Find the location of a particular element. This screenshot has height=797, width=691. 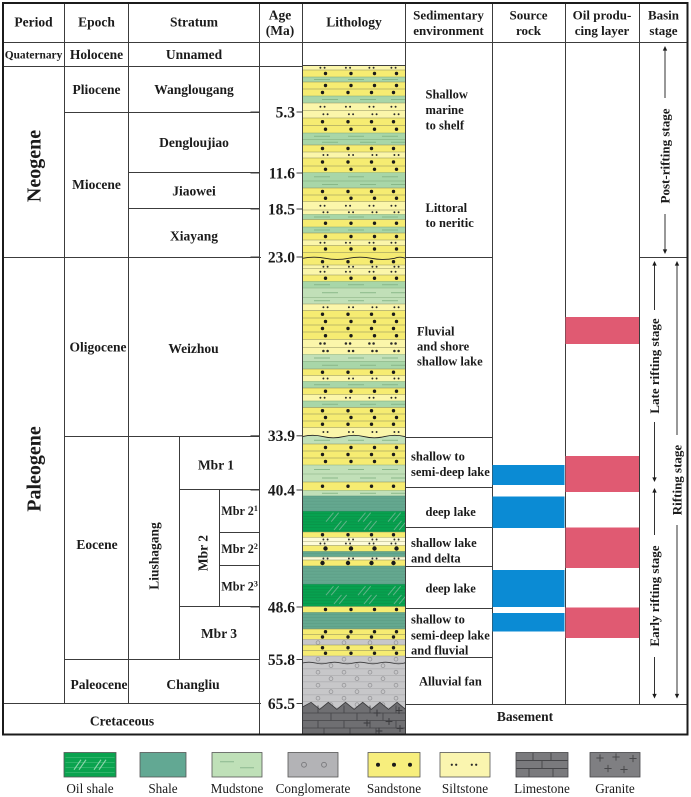

svg-text: Alluvial fan is located at coordinates (450, 681).